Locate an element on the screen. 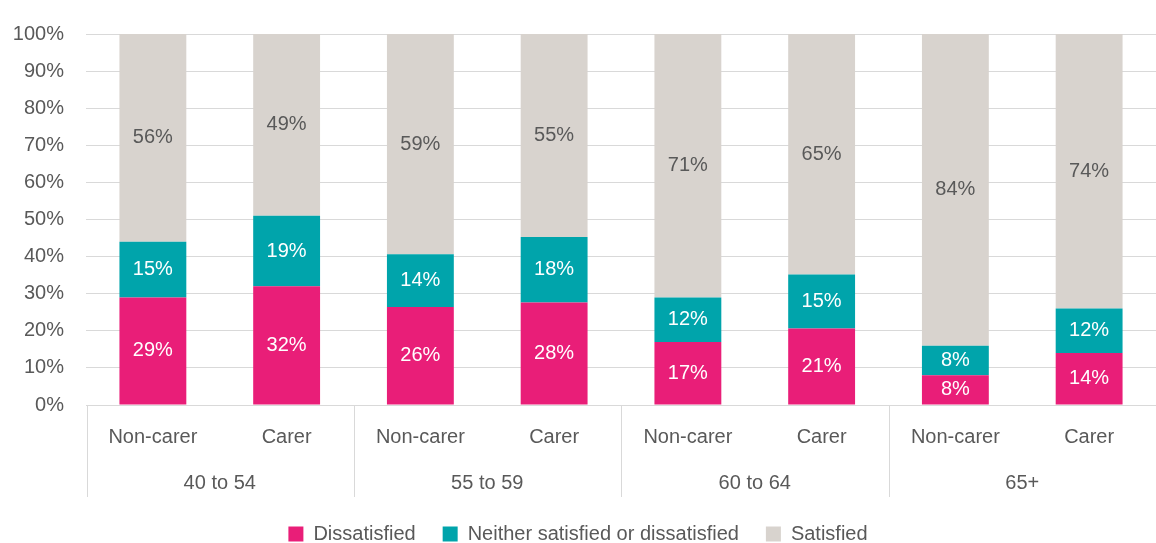 This screenshot has width=1156, height=543. data-label: 21% is located at coordinates (821, 365).